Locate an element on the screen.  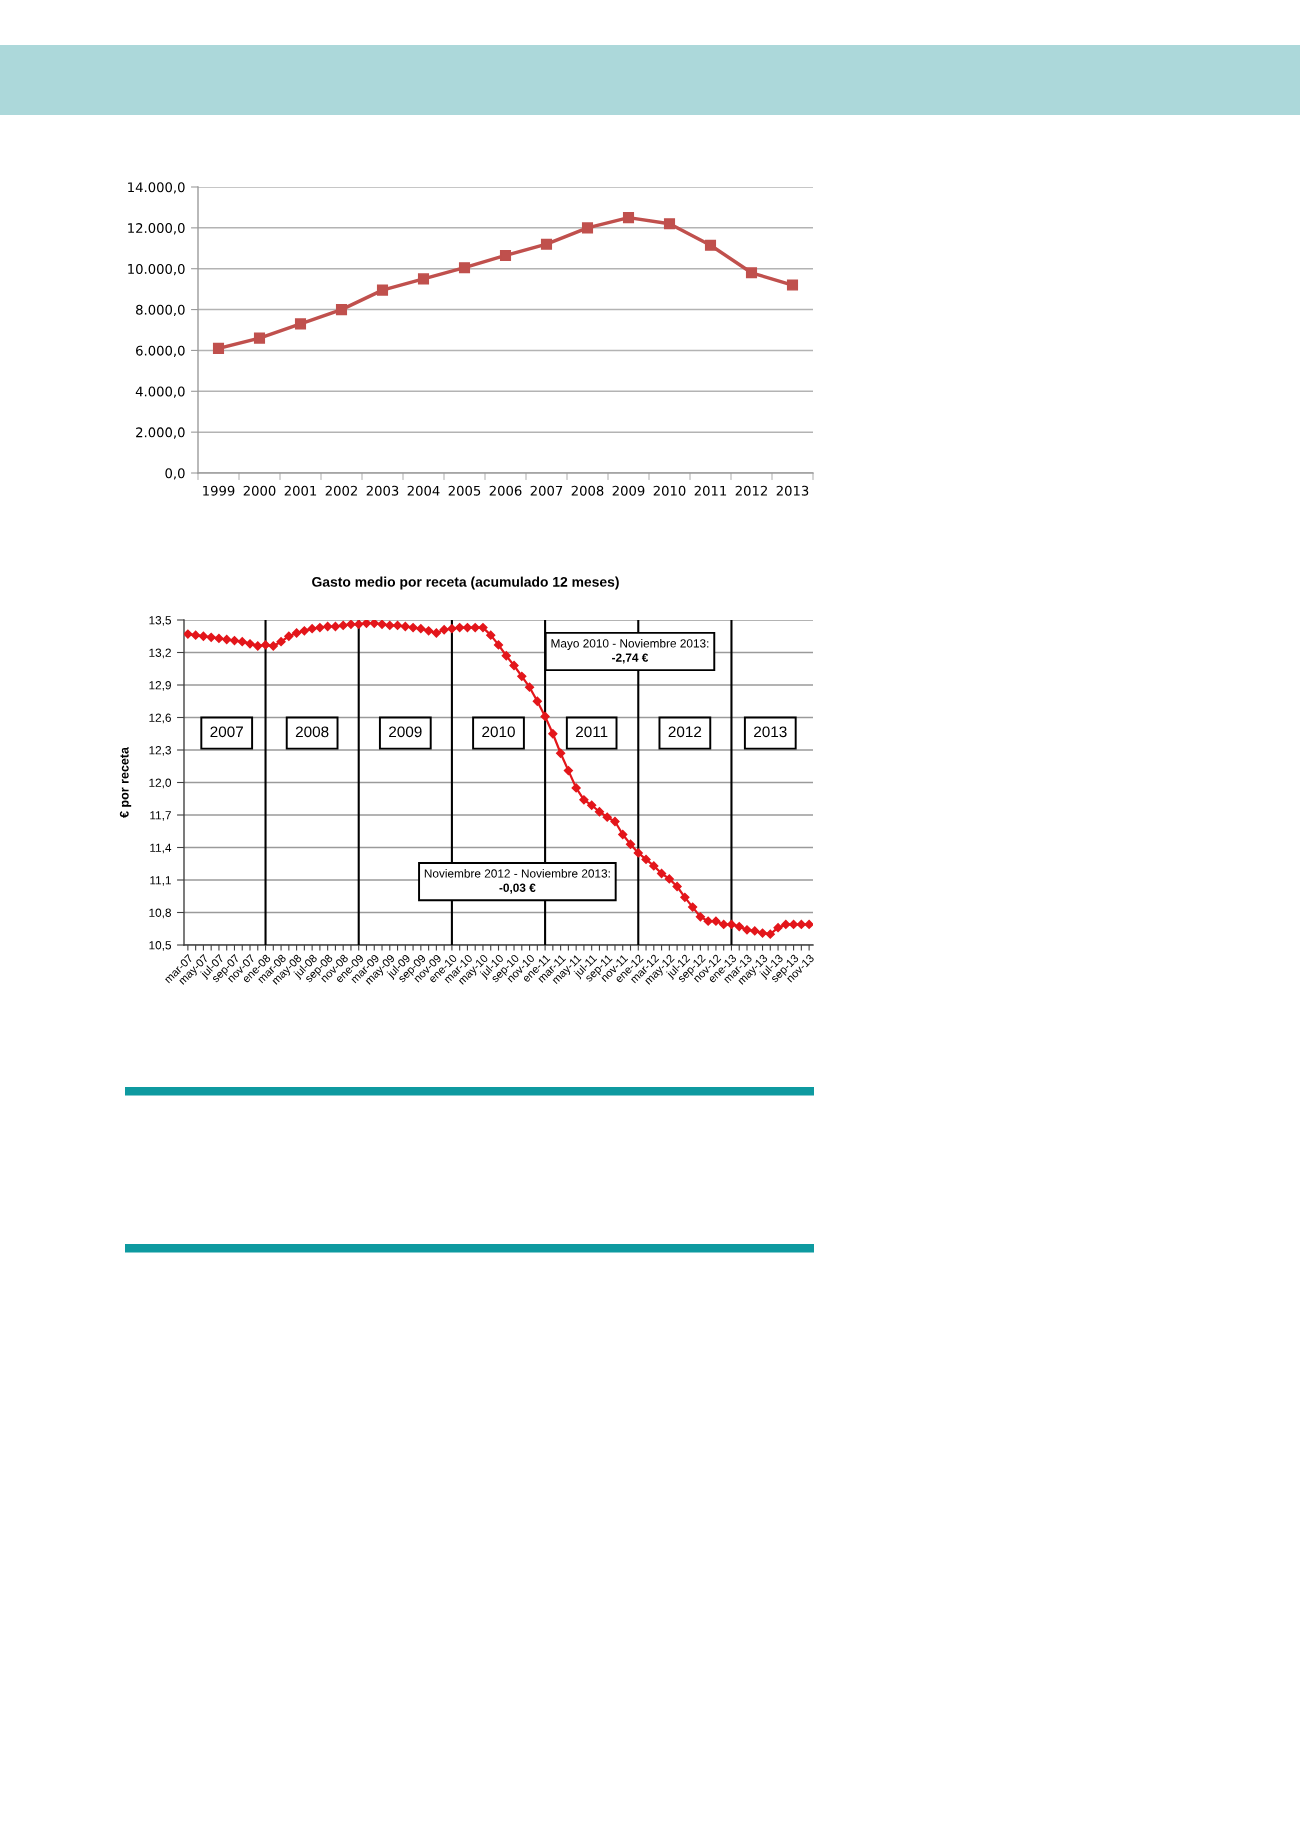
annotation: 2010 is located at coordinates (498, 732).